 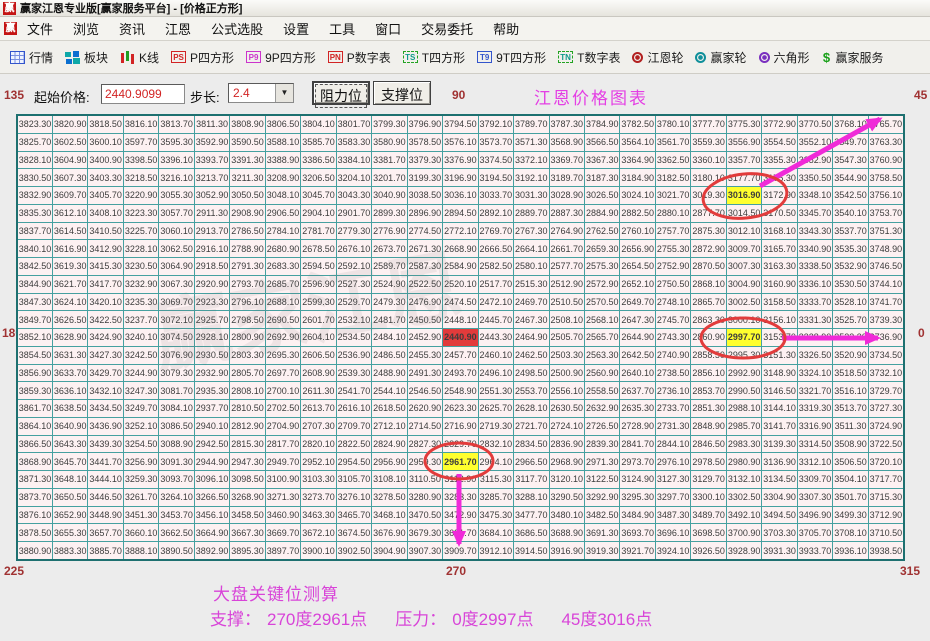 I want to click on price-cell: 3650.50, so click(x=70, y=497).